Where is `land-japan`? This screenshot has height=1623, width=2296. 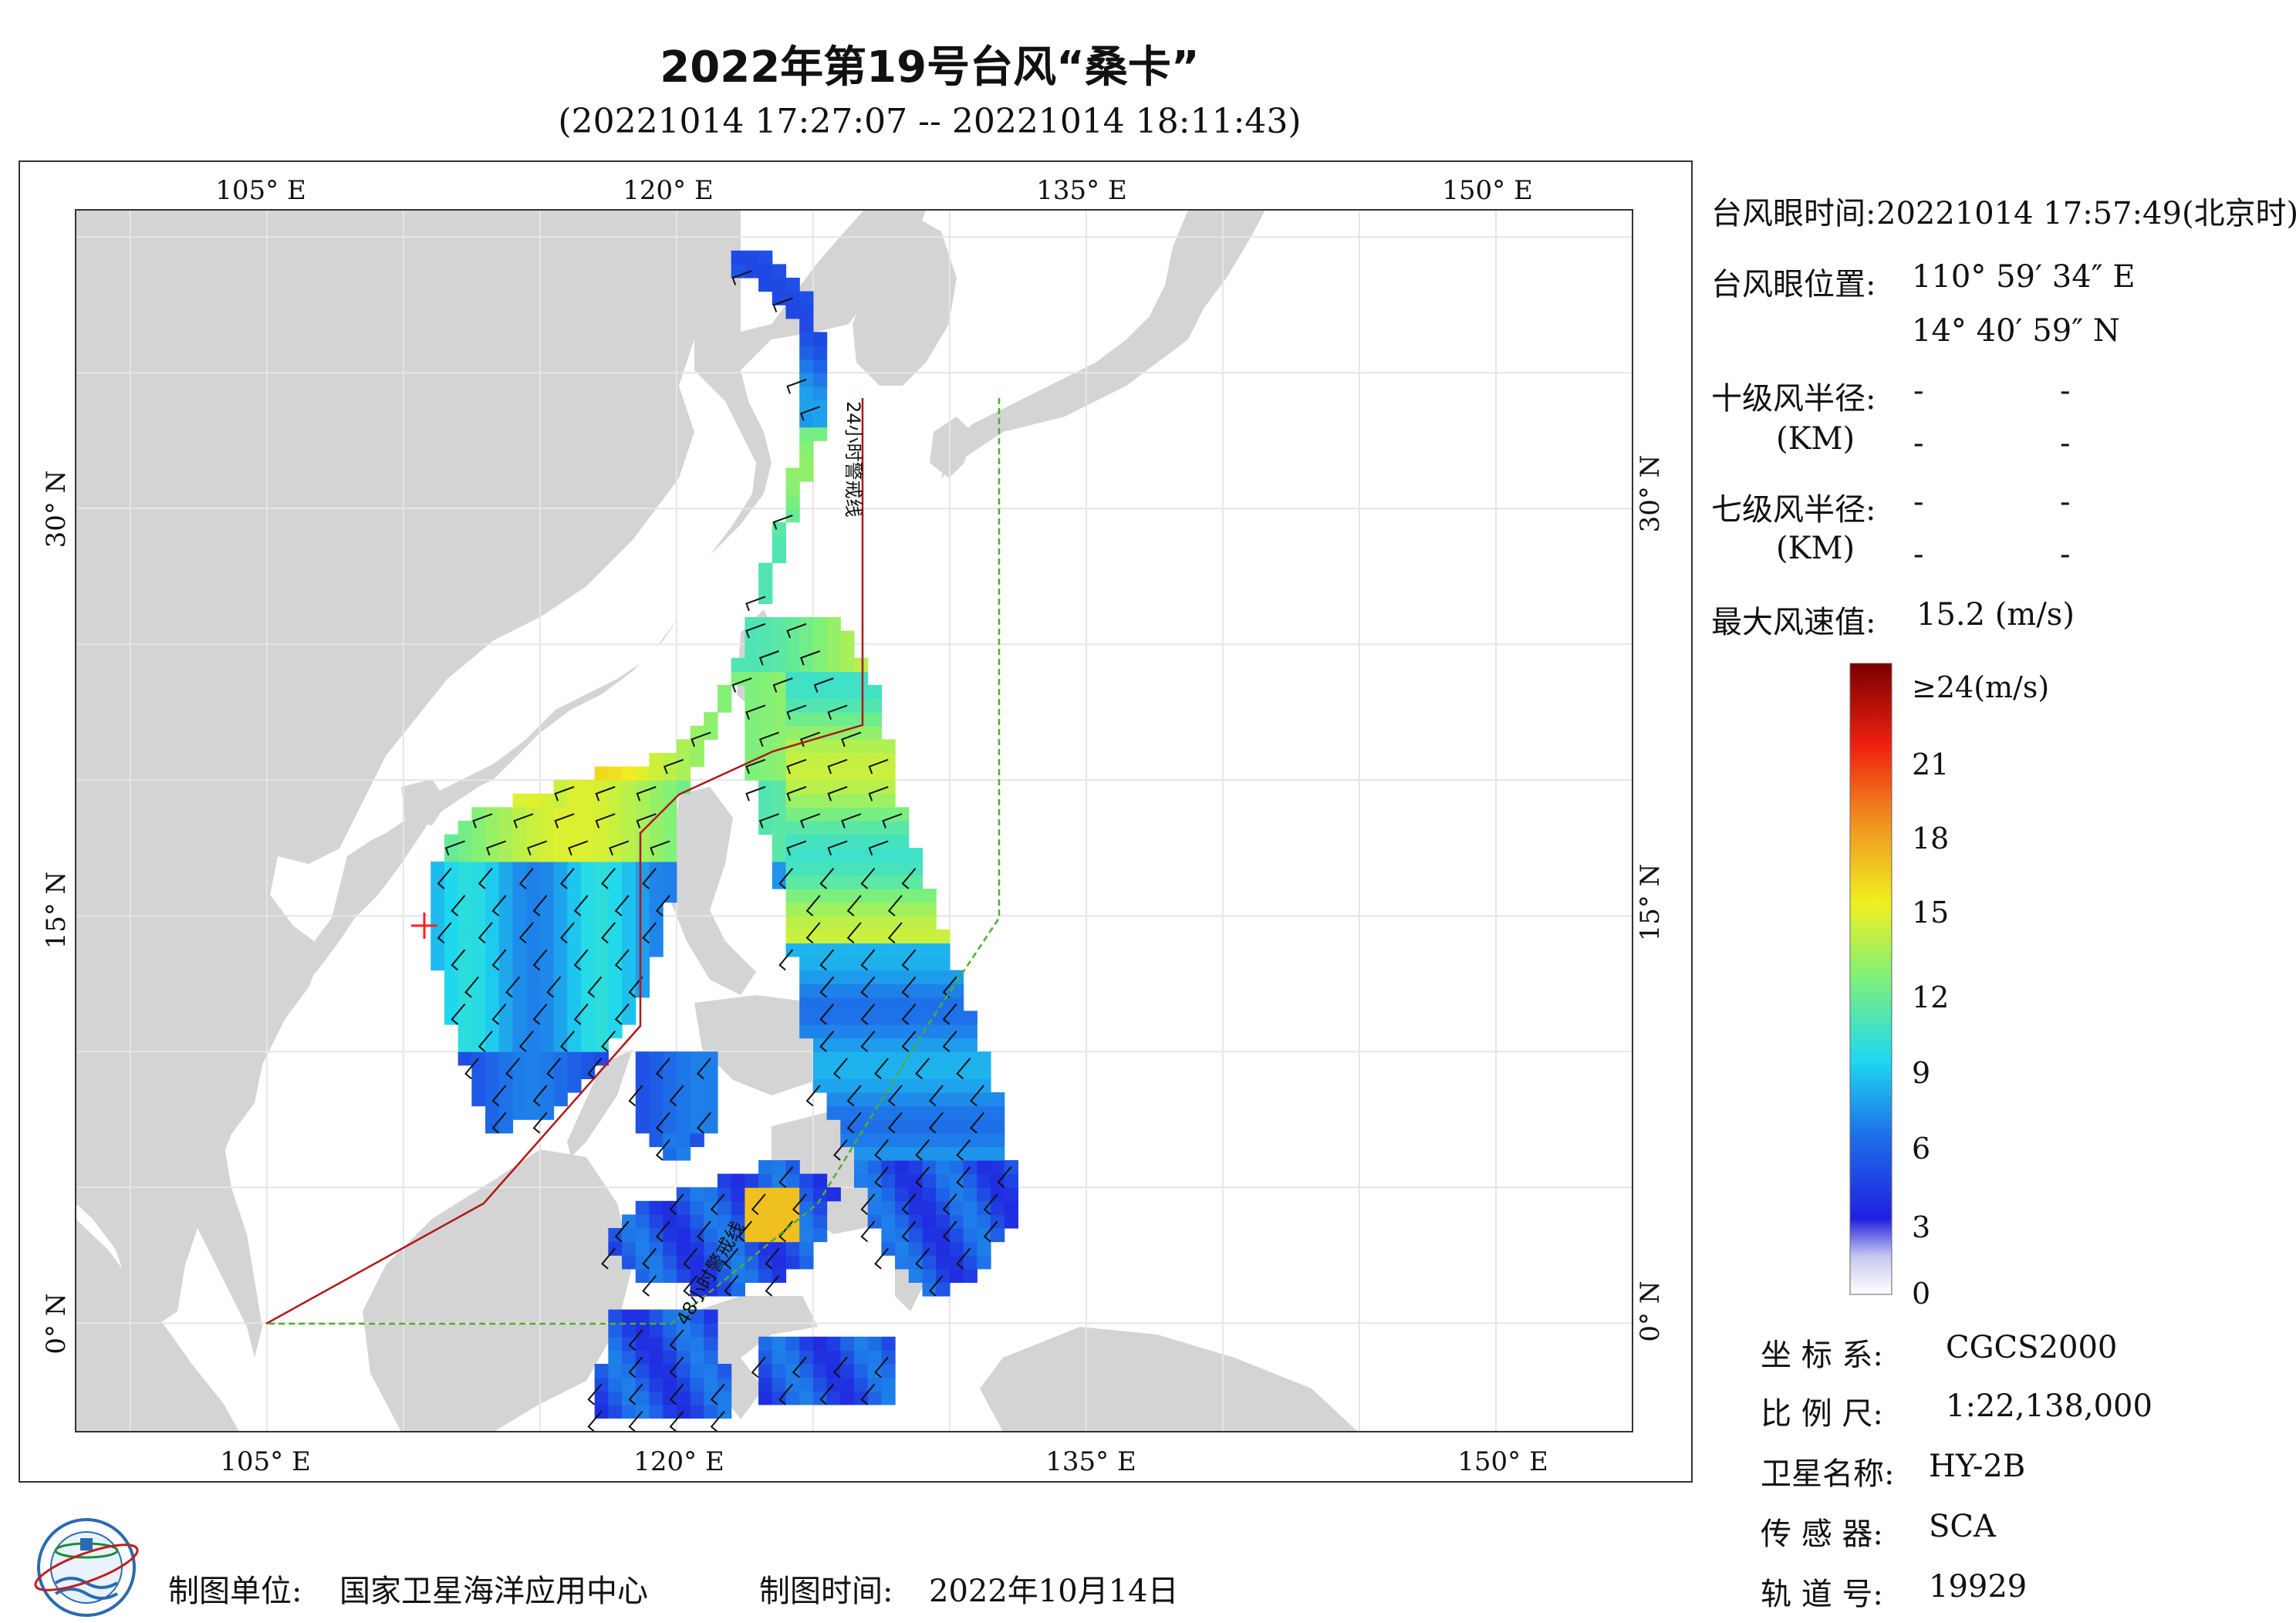 land-japan is located at coordinates (1095, 344).